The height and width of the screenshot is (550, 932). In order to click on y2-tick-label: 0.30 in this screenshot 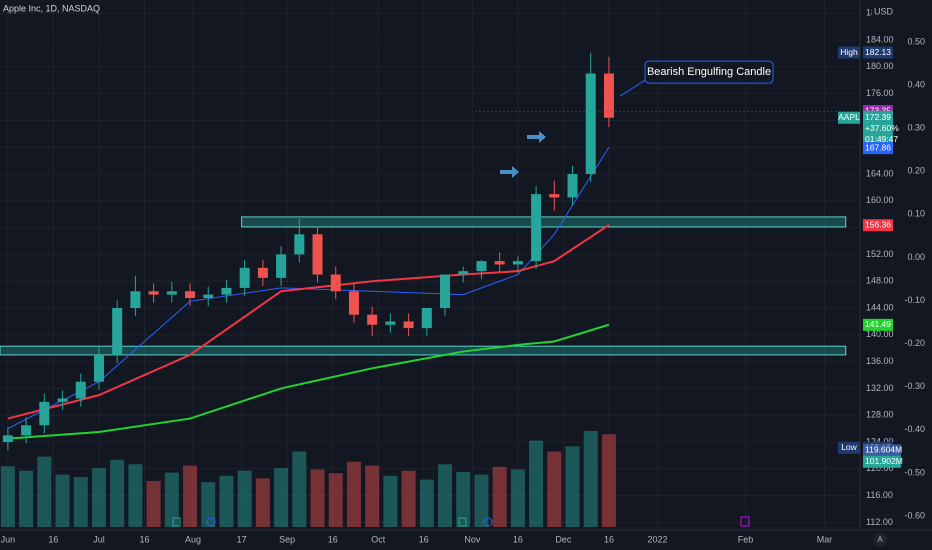, I will do `click(916, 128)`.